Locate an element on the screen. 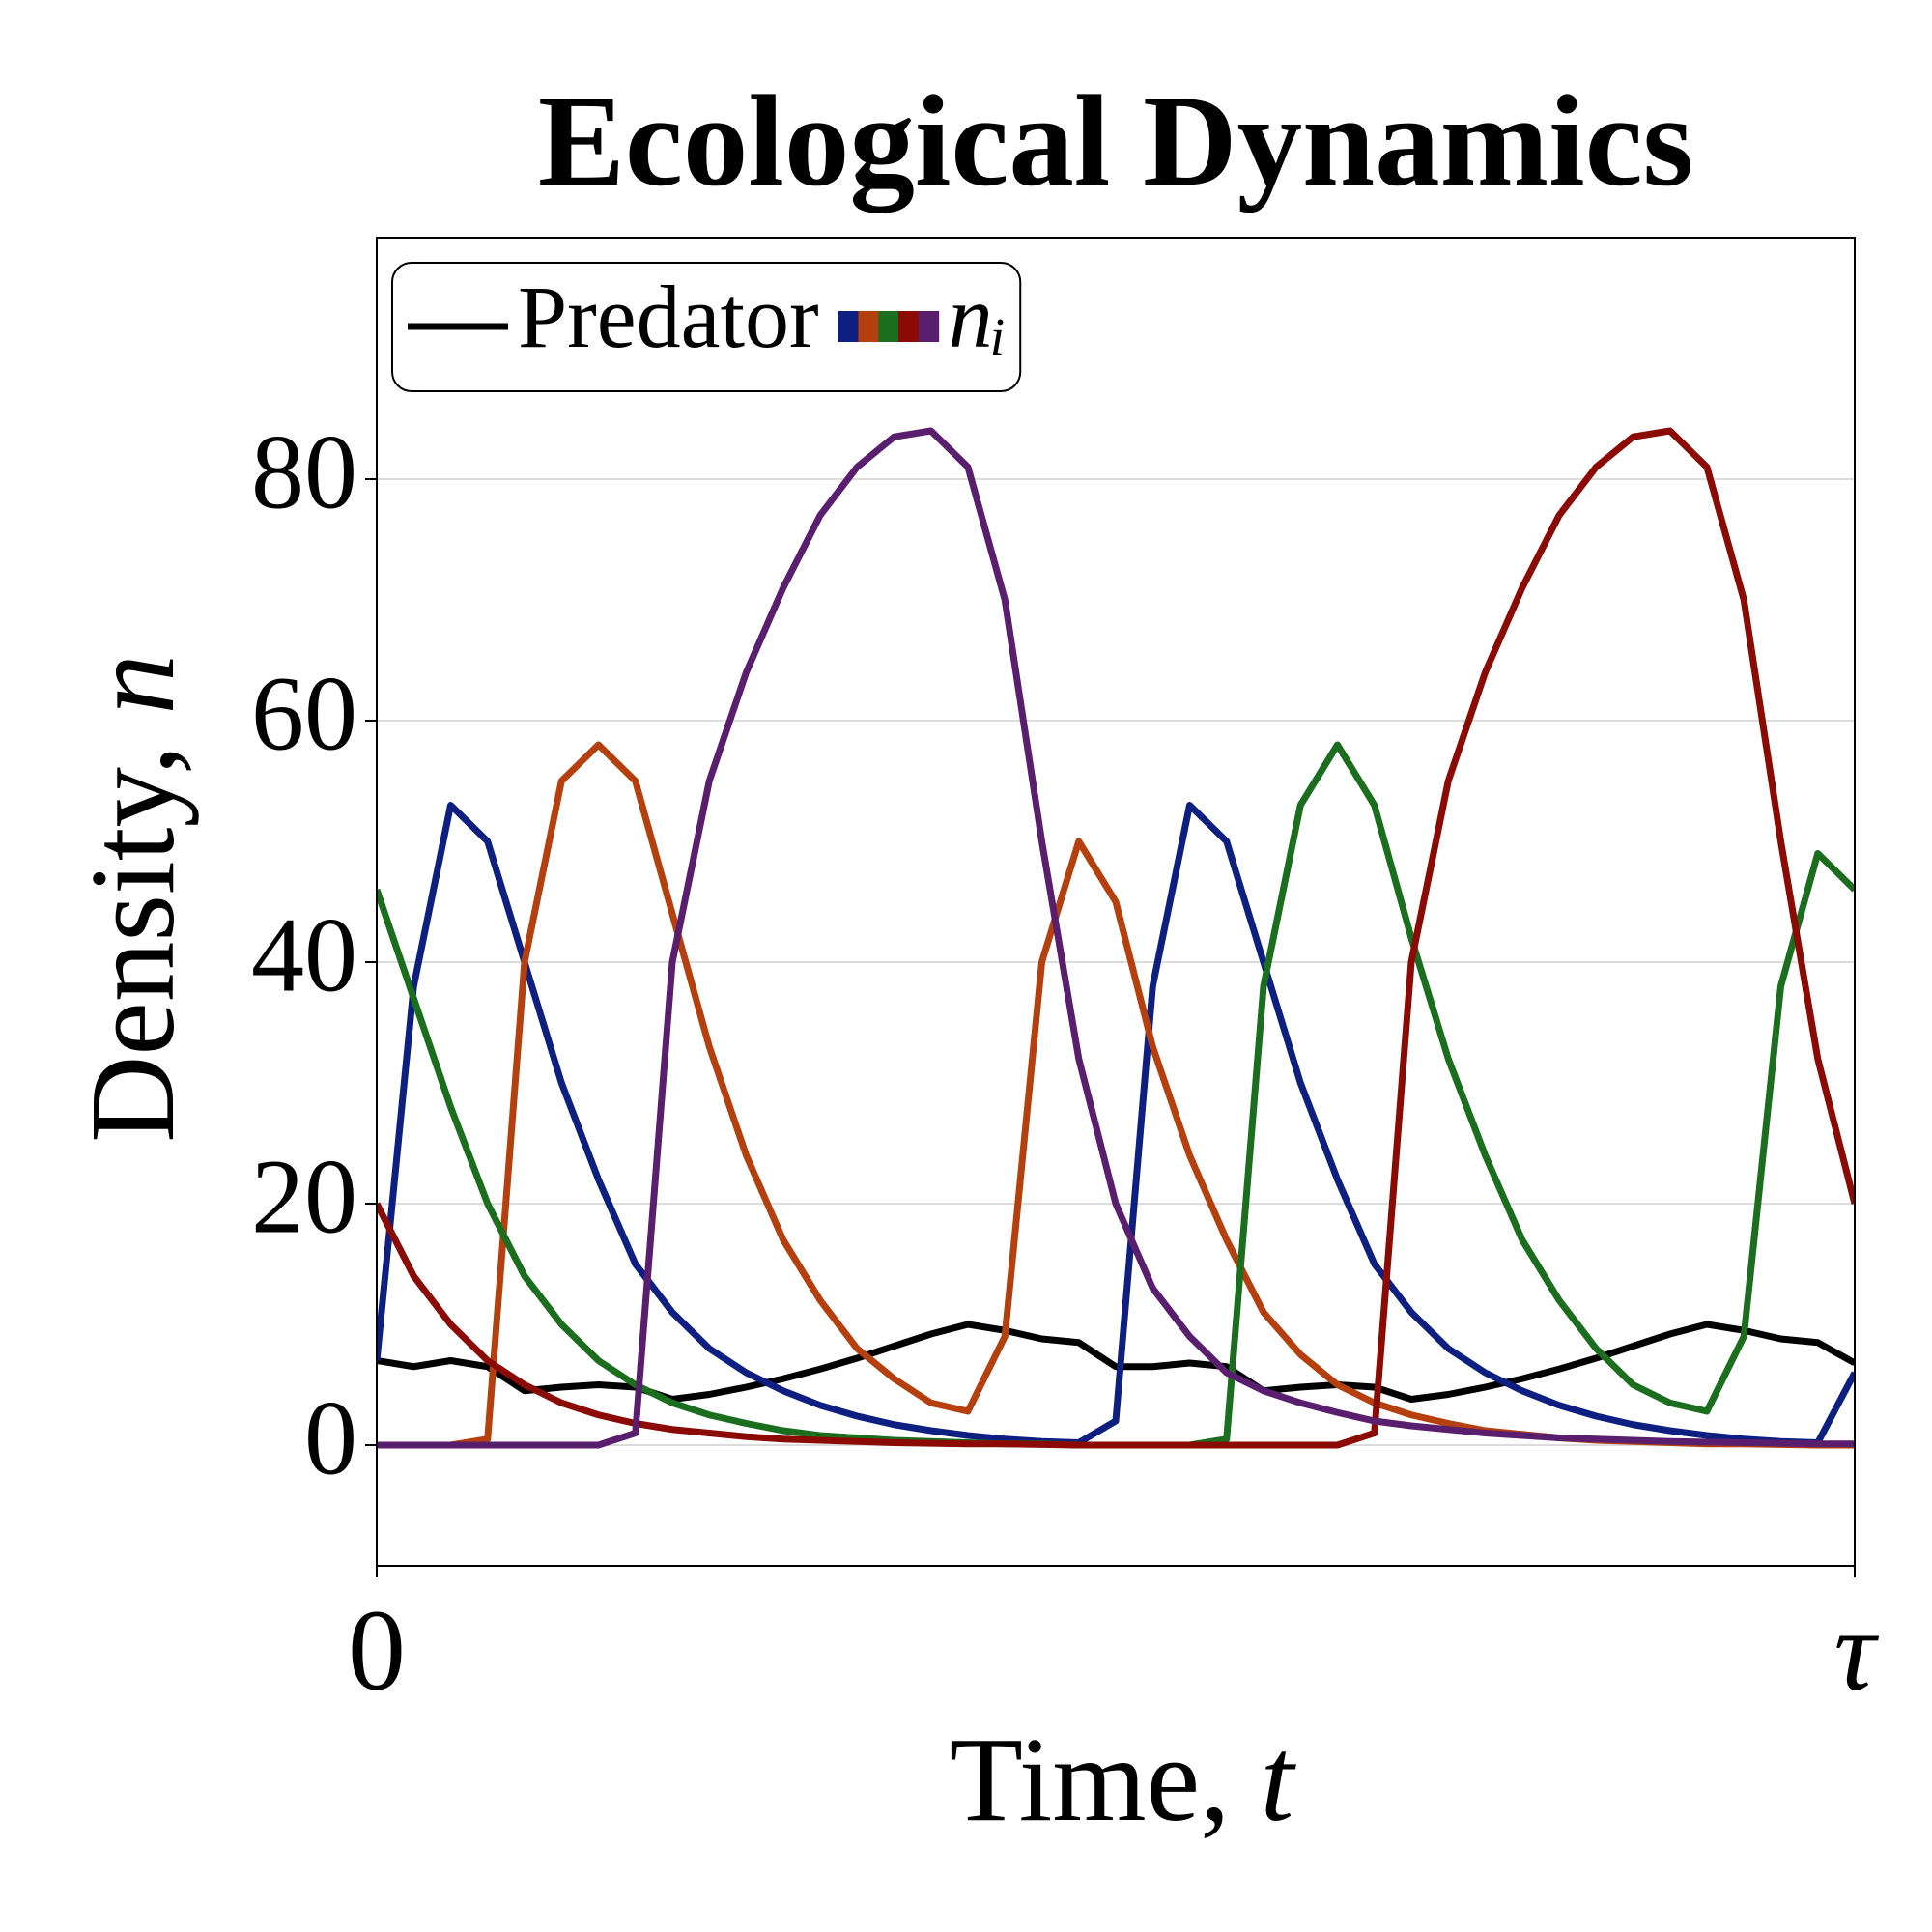  series-line is located at coordinates (1116, 1362).